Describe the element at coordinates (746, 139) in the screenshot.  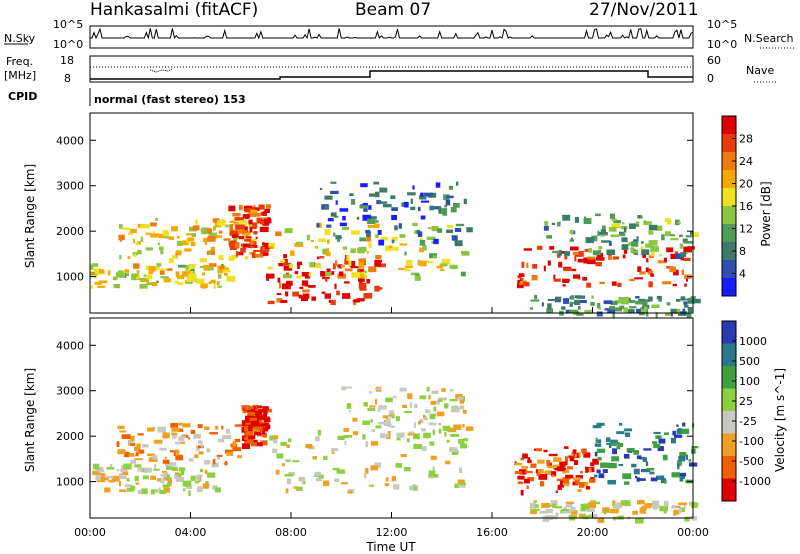
I see `colorbar-tick-label: 28` at that location.